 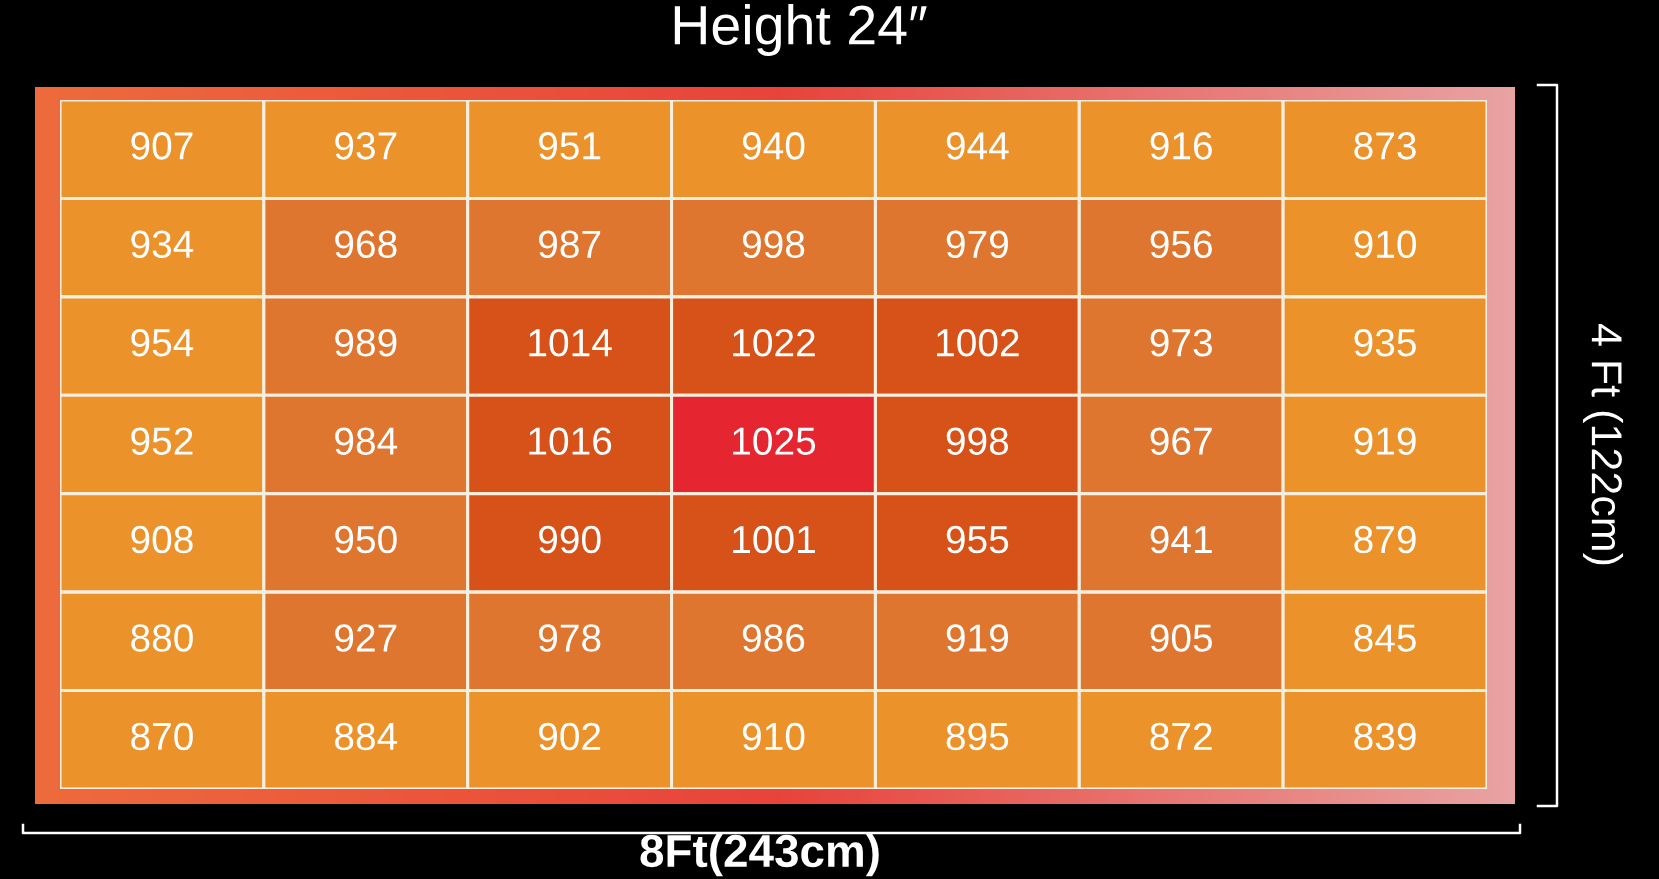 I want to click on data-label: 905, so click(x=1181, y=638).